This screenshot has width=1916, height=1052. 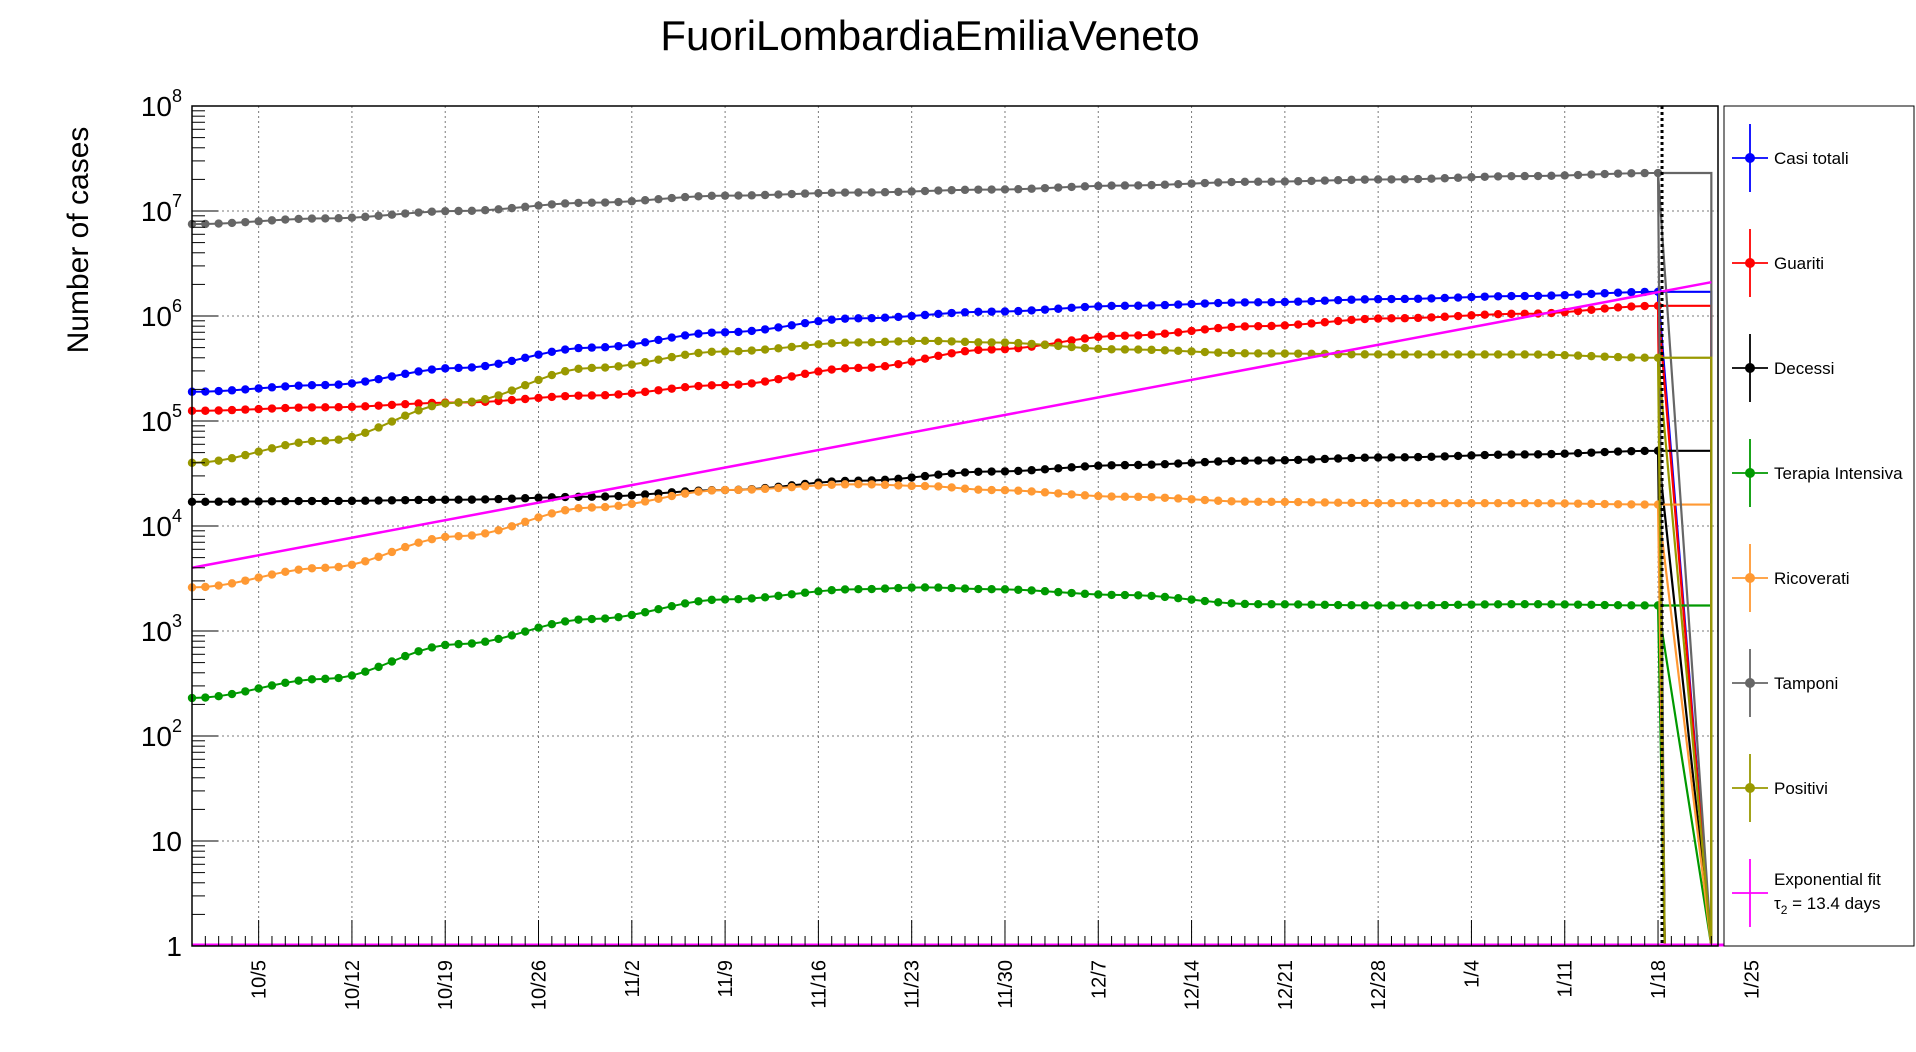 I want to click on legend-entry: Exponential fit τ2 = 13.4 days, so click(x=1806, y=893).